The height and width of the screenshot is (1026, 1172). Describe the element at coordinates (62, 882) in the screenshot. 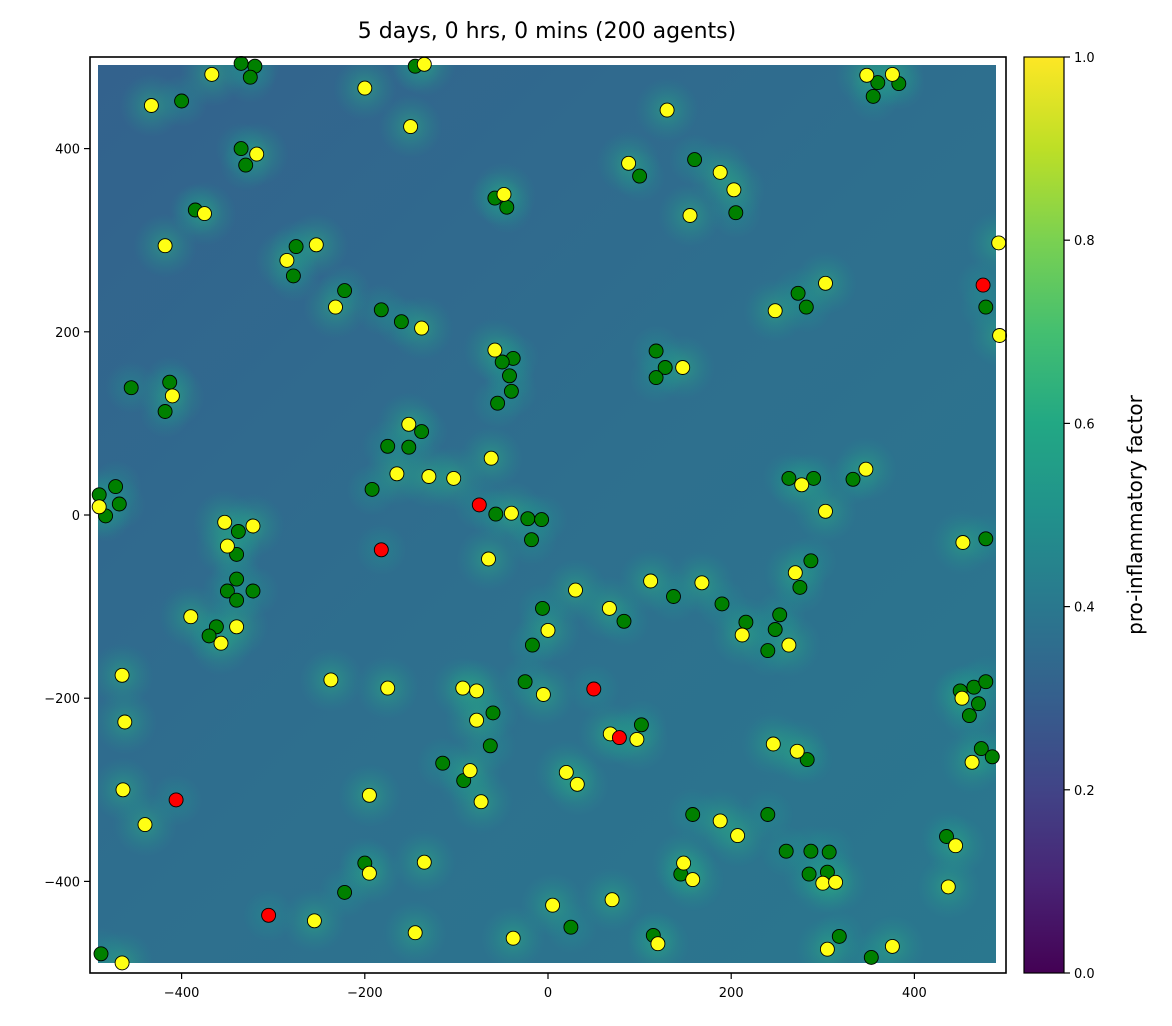

I see `y-tick-label: −400` at that location.